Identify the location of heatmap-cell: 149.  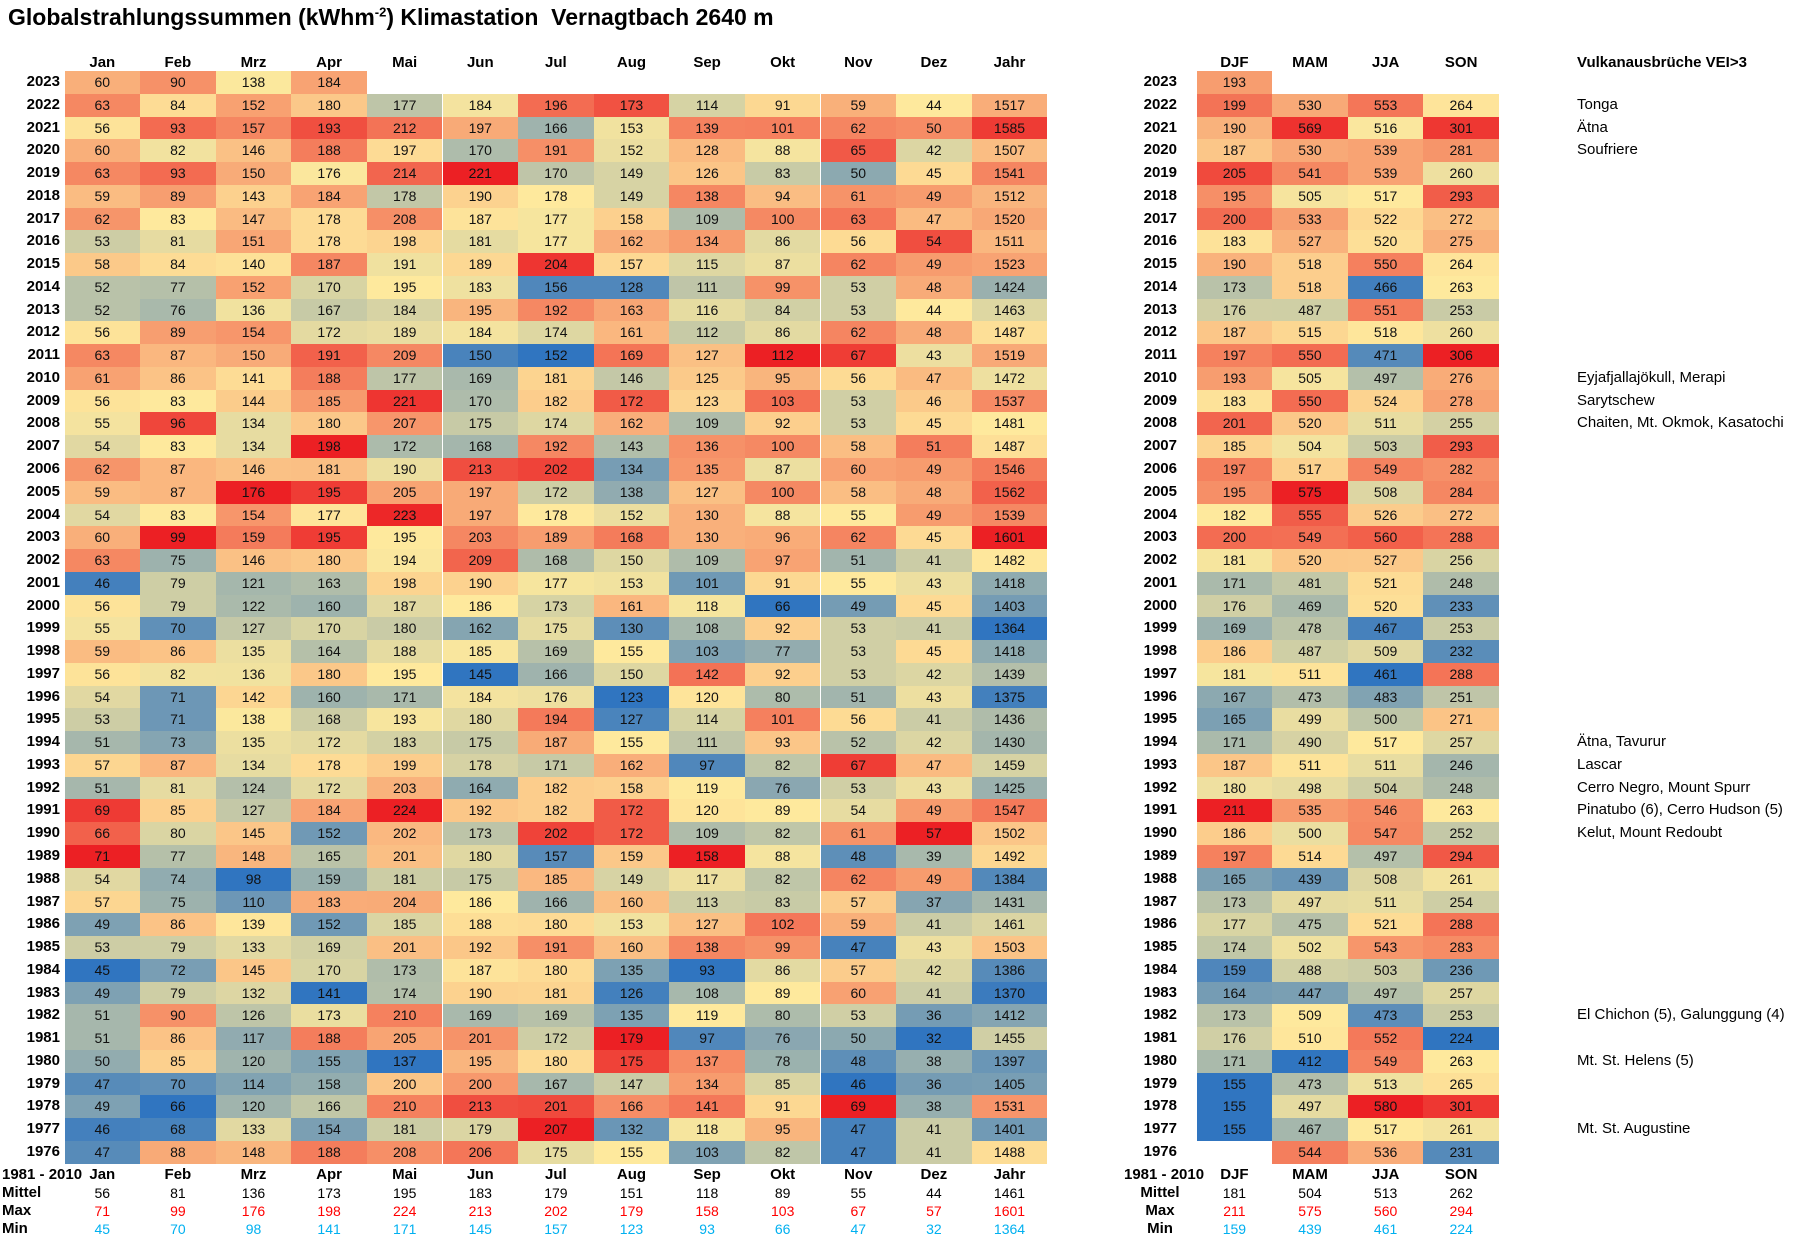
(631, 173).